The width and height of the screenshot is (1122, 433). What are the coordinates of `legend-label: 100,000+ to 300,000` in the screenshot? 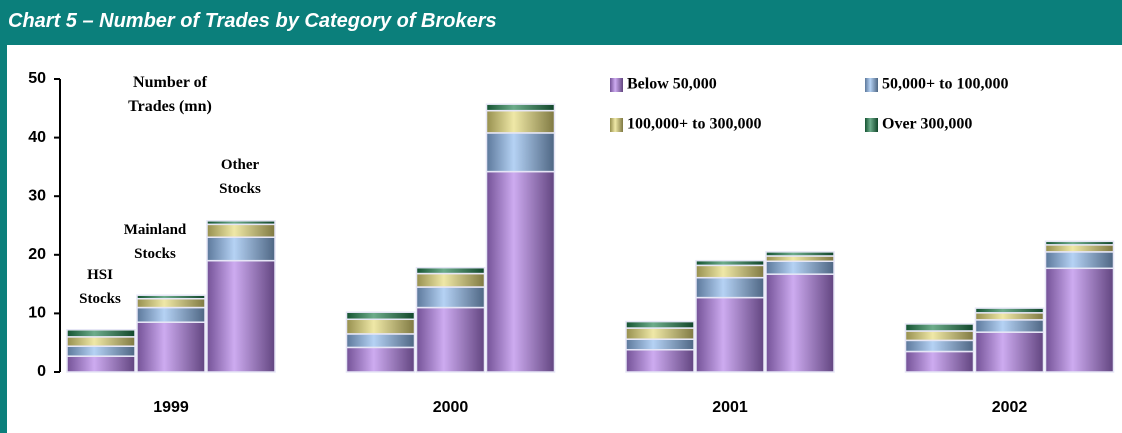 It's located at (694, 124).